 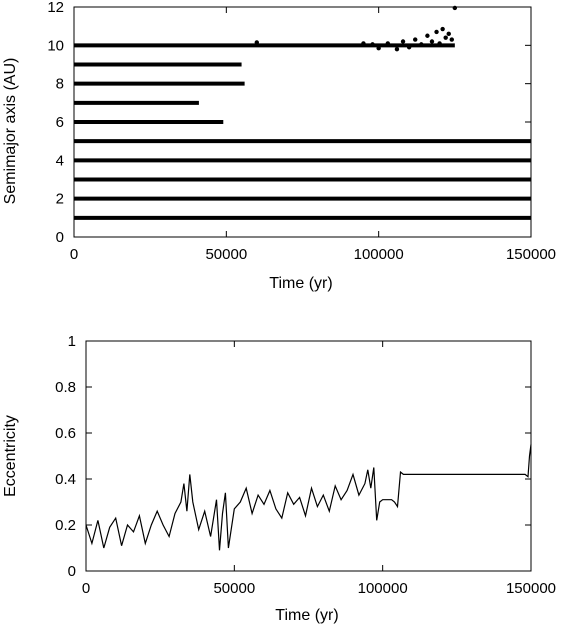 I want to click on semimajor-axis-y-tick-label: 8, so click(x=60, y=84).